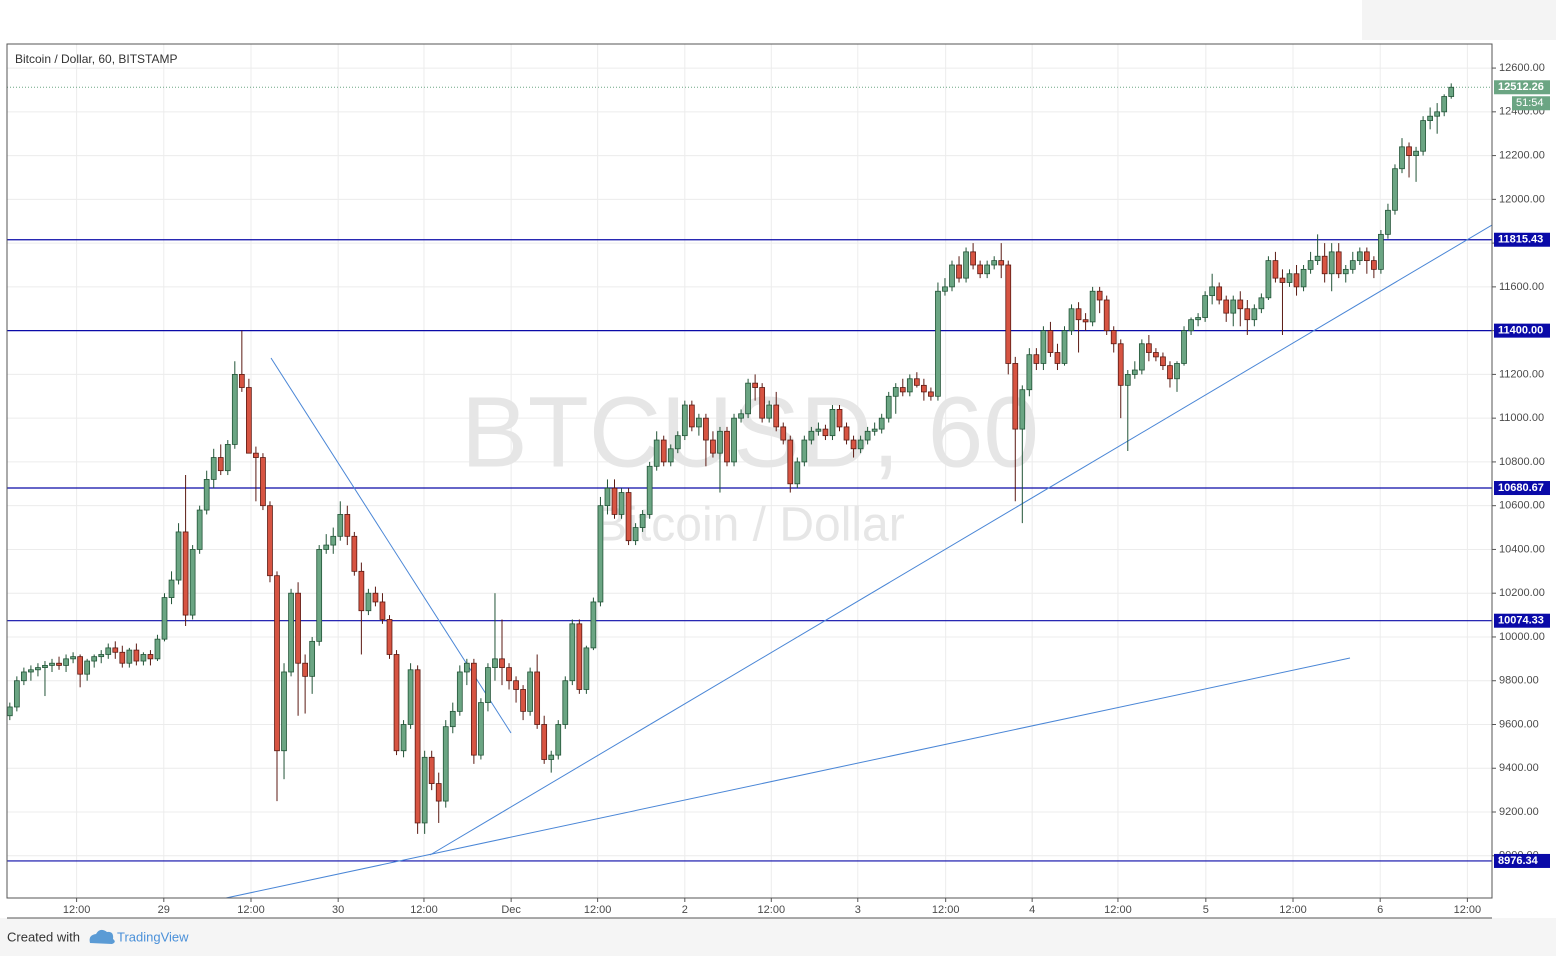  I want to click on last-price-label: 12512.26, so click(1521, 87).